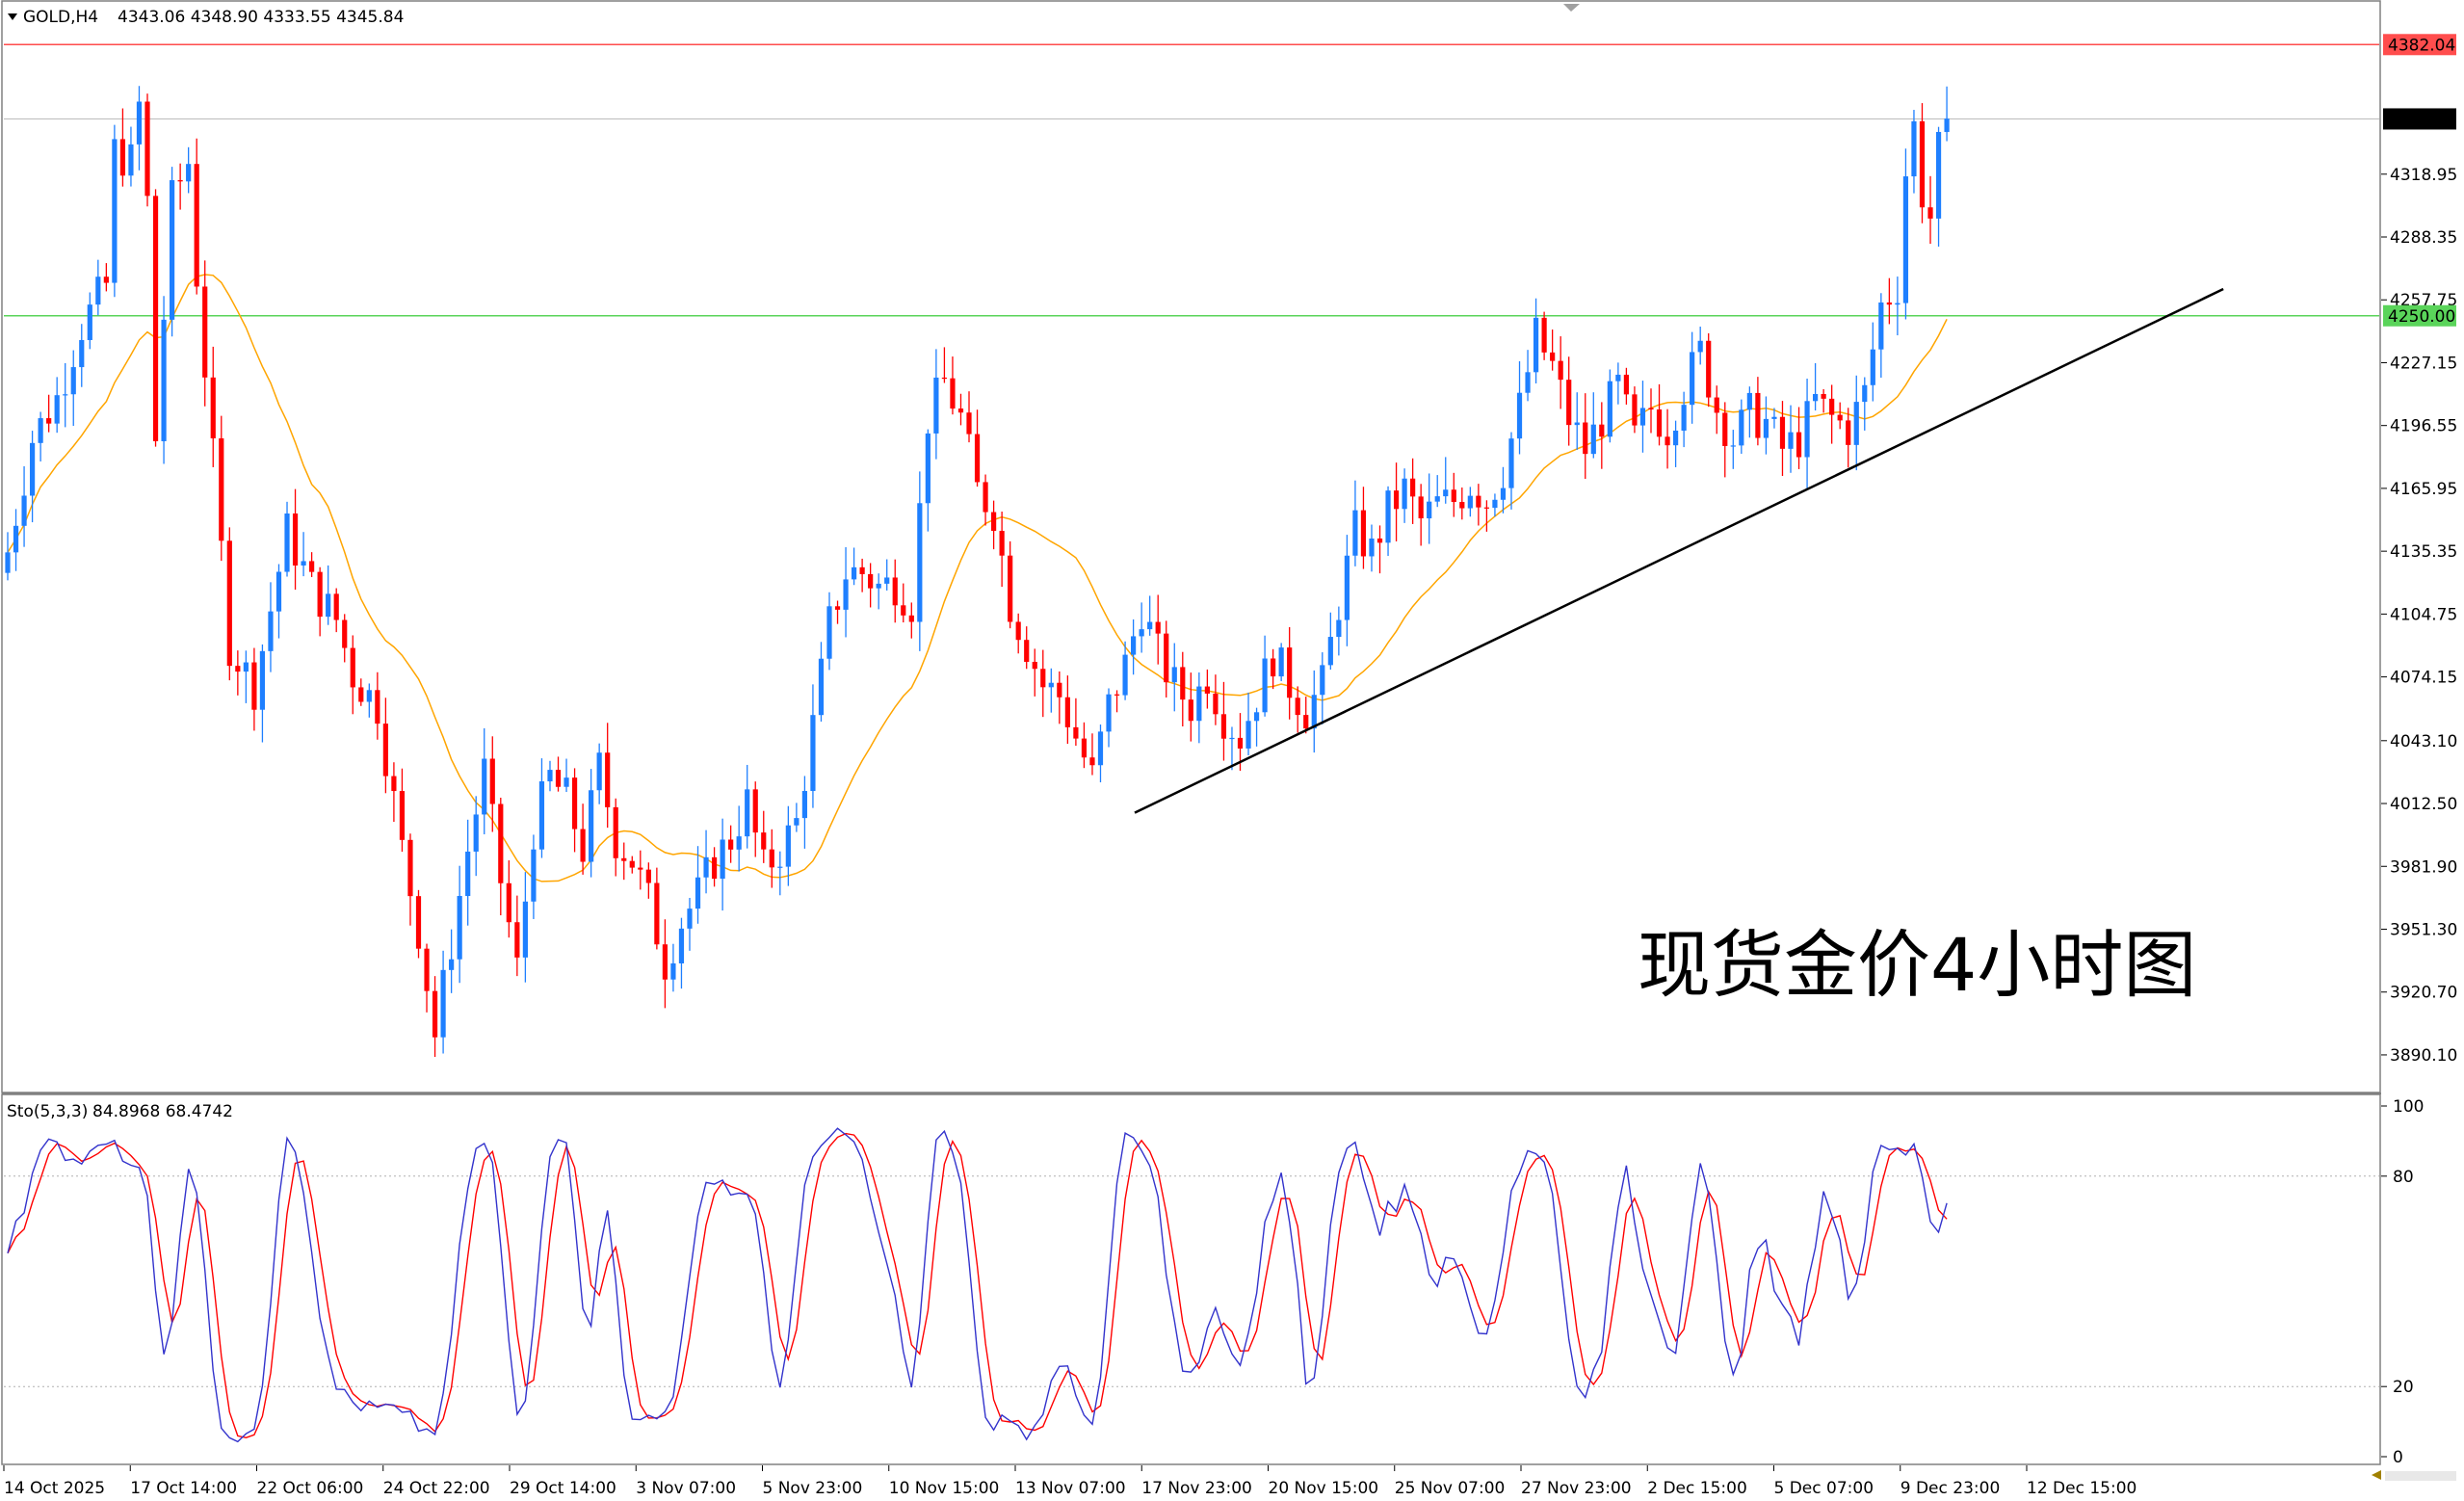 This screenshot has width=2464, height=1501. Describe the element at coordinates (2414, 1475) in the screenshot. I see `autoscroll-icon` at that location.